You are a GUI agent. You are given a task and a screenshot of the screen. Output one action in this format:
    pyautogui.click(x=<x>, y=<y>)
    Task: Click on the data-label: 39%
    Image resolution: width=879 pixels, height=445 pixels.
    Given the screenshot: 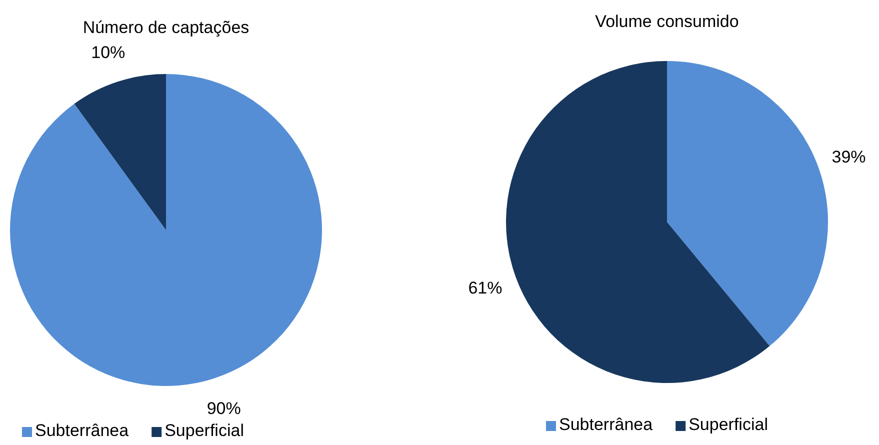 What is the action you would take?
    pyautogui.click(x=849, y=157)
    